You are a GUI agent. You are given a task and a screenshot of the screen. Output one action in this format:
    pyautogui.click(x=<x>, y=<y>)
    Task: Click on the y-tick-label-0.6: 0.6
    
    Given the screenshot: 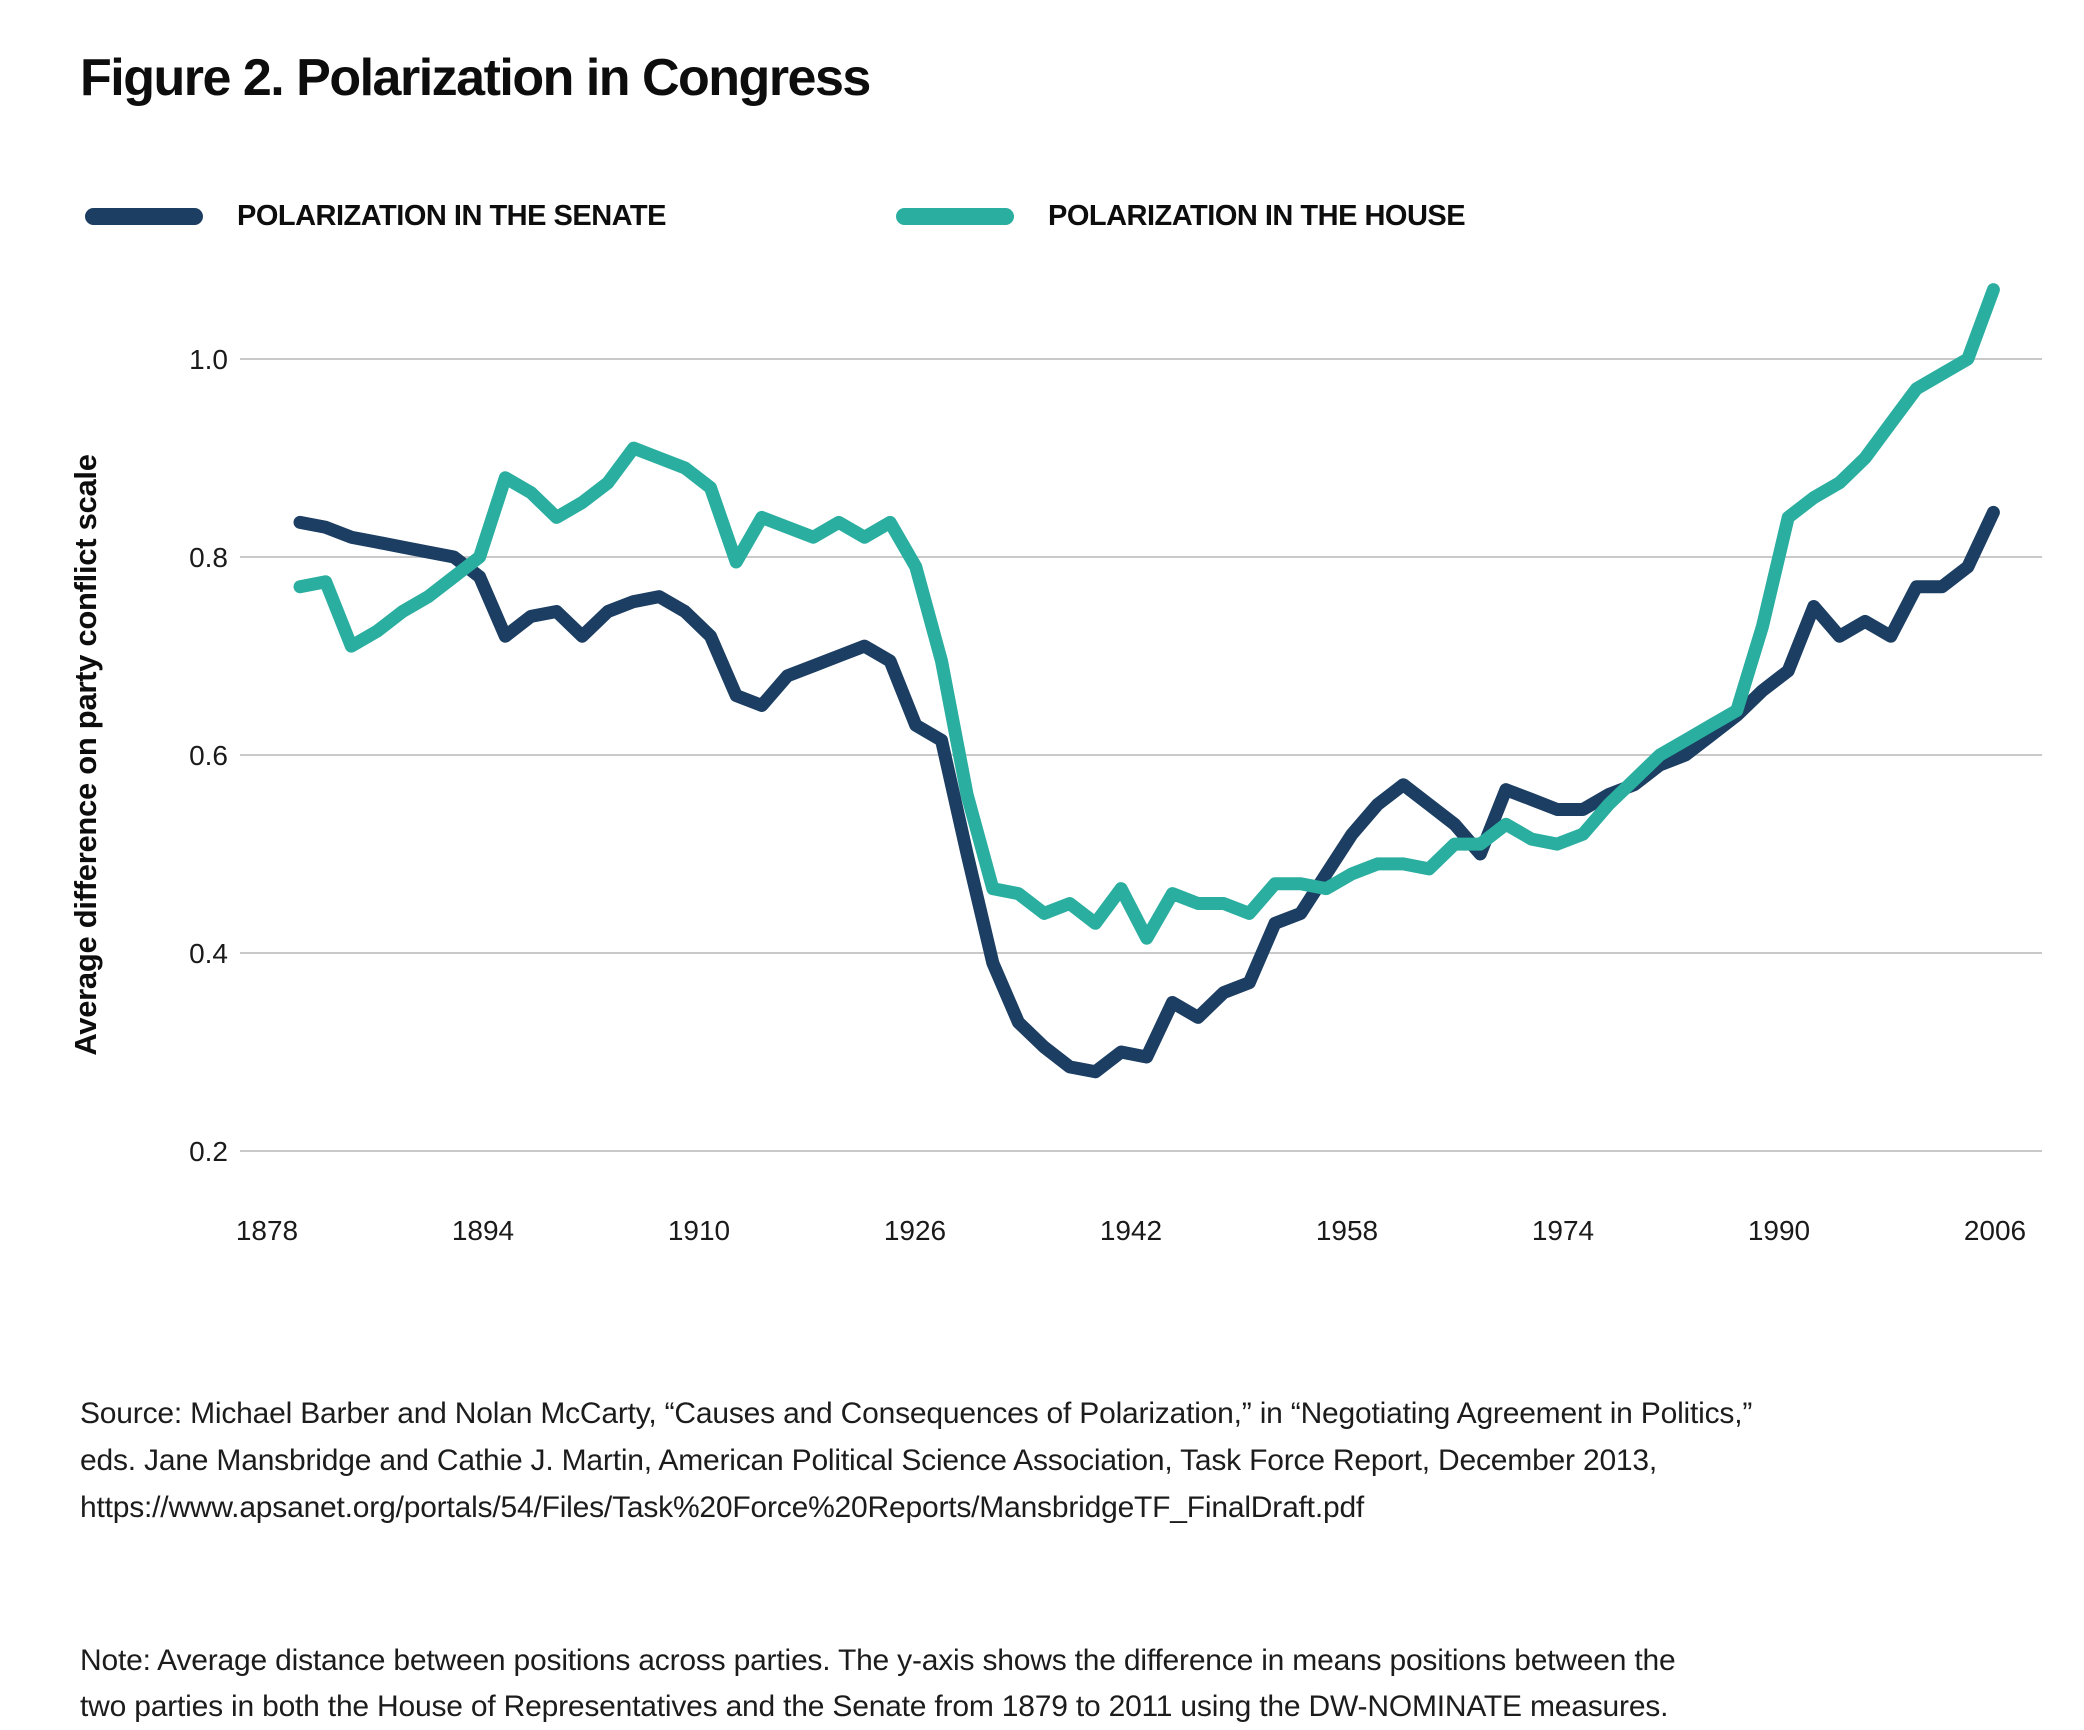 What is the action you would take?
    pyautogui.click(x=208, y=755)
    